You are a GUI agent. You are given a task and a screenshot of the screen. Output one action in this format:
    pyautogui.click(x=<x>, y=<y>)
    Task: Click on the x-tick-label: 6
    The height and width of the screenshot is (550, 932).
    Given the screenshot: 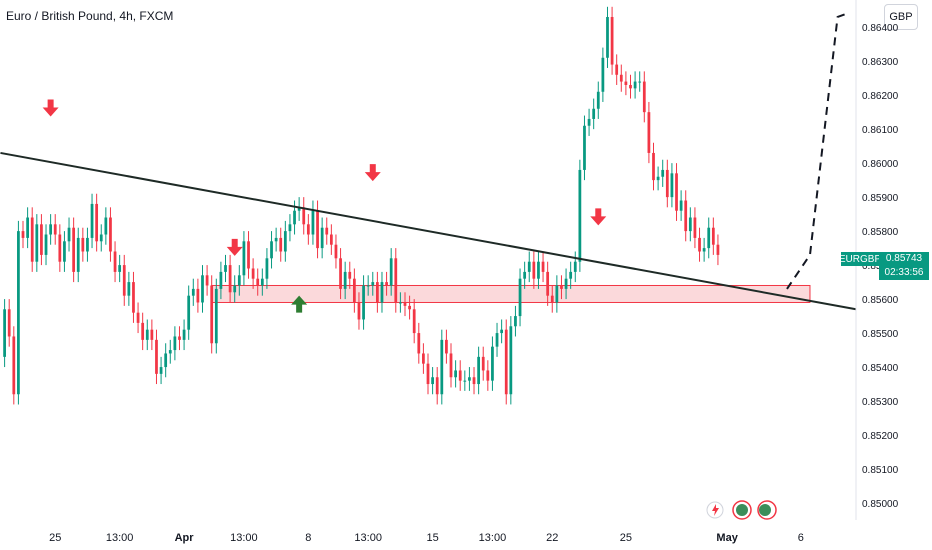 What is the action you would take?
    pyautogui.click(x=801, y=538)
    